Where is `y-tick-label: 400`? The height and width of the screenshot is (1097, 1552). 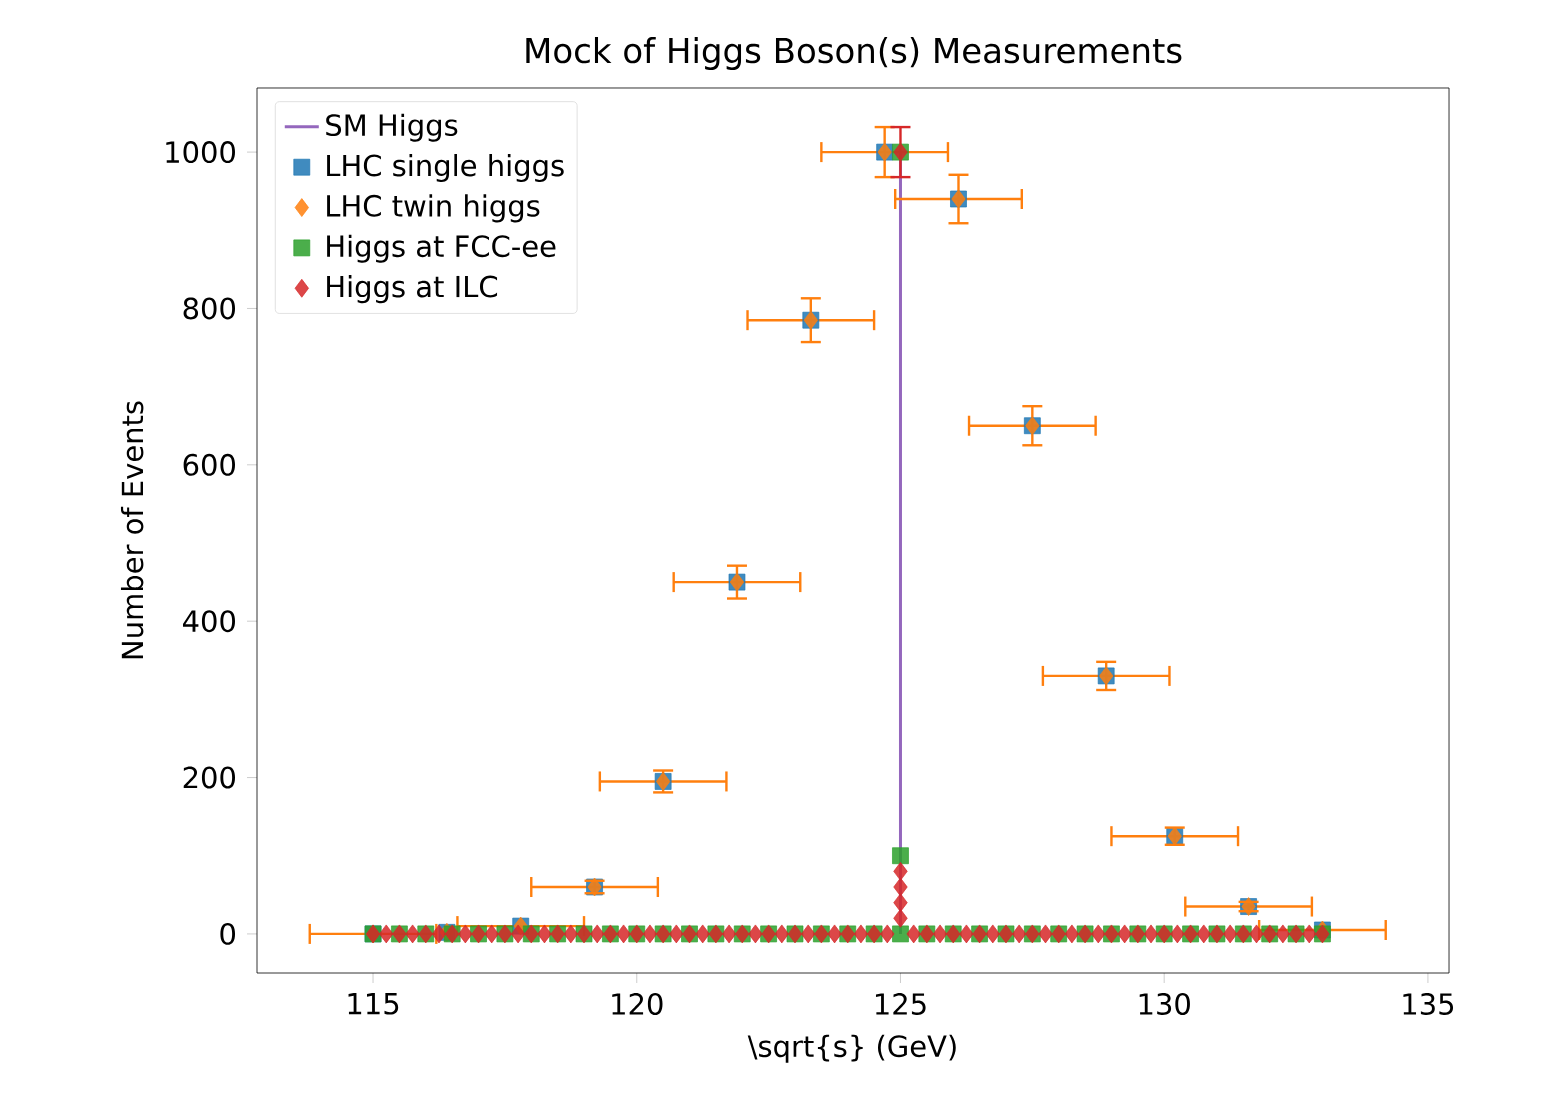
y-tick-label: 400 is located at coordinates (209, 621).